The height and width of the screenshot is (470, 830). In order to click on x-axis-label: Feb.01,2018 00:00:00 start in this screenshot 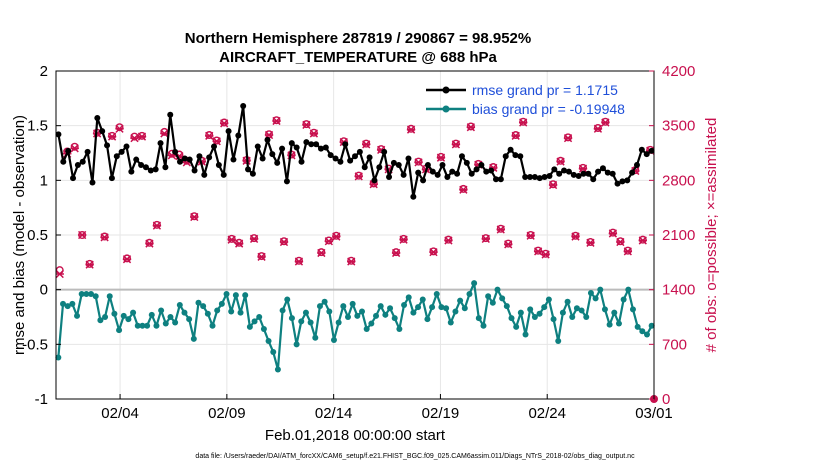, I will do `click(355, 435)`.